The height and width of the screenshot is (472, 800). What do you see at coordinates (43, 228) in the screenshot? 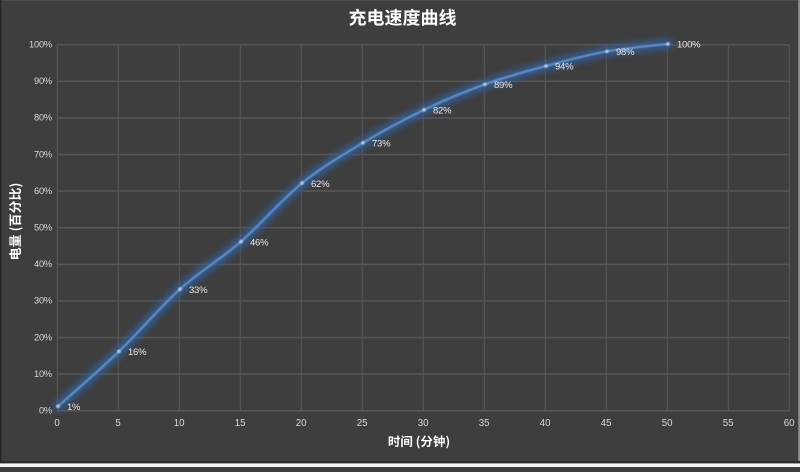
I see `svg-text: 50%` at bounding box center [43, 228].